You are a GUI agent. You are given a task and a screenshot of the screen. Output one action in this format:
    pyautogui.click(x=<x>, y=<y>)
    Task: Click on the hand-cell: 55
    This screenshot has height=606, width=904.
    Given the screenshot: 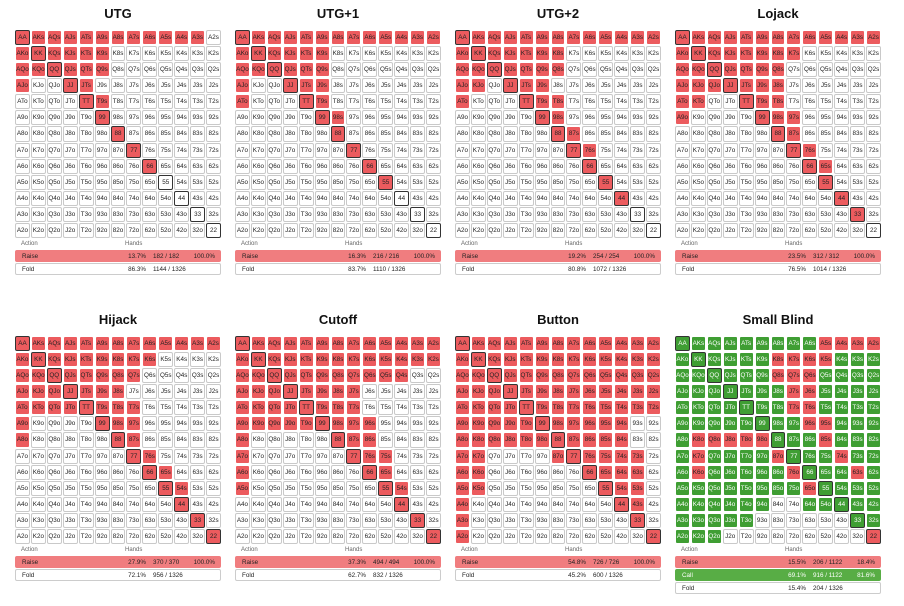 What is the action you would take?
    pyautogui.click(x=166, y=182)
    